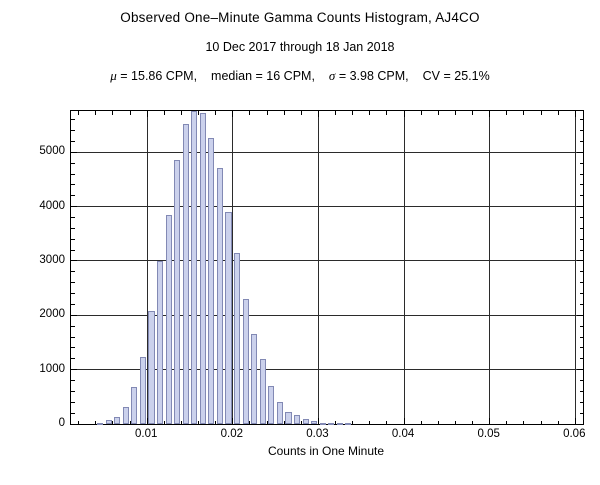 Image resolution: width=600 pixels, height=485 pixels. Describe the element at coordinates (327, 207) in the screenshot. I see `gridline-horizontal` at that location.